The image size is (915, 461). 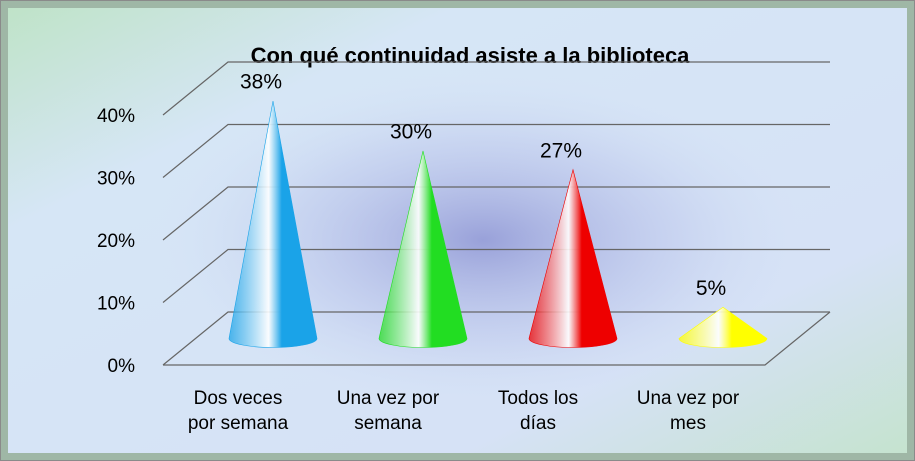 What do you see at coordinates (688, 411) in the screenshot?
I see `x-tick-label: Una vez por mes` at bounding box center [688, 411].